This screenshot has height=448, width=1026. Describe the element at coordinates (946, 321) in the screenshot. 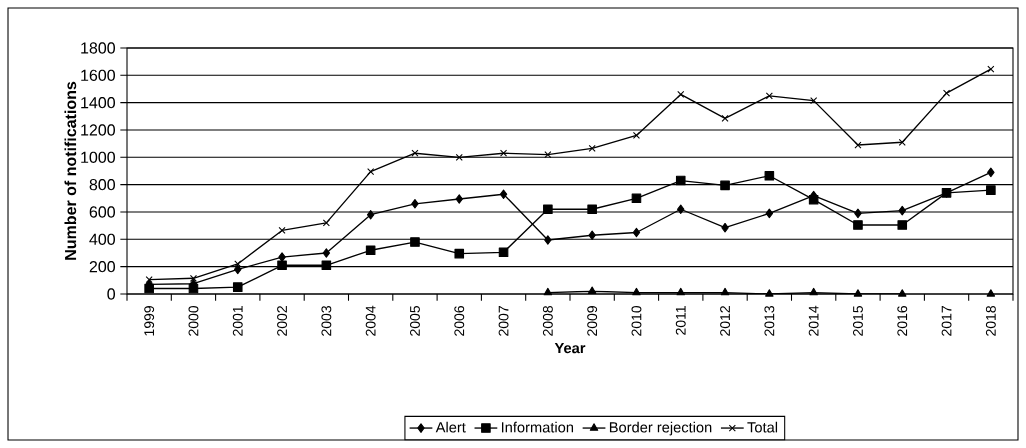

I see `x-tick-label: 2017` at that location.